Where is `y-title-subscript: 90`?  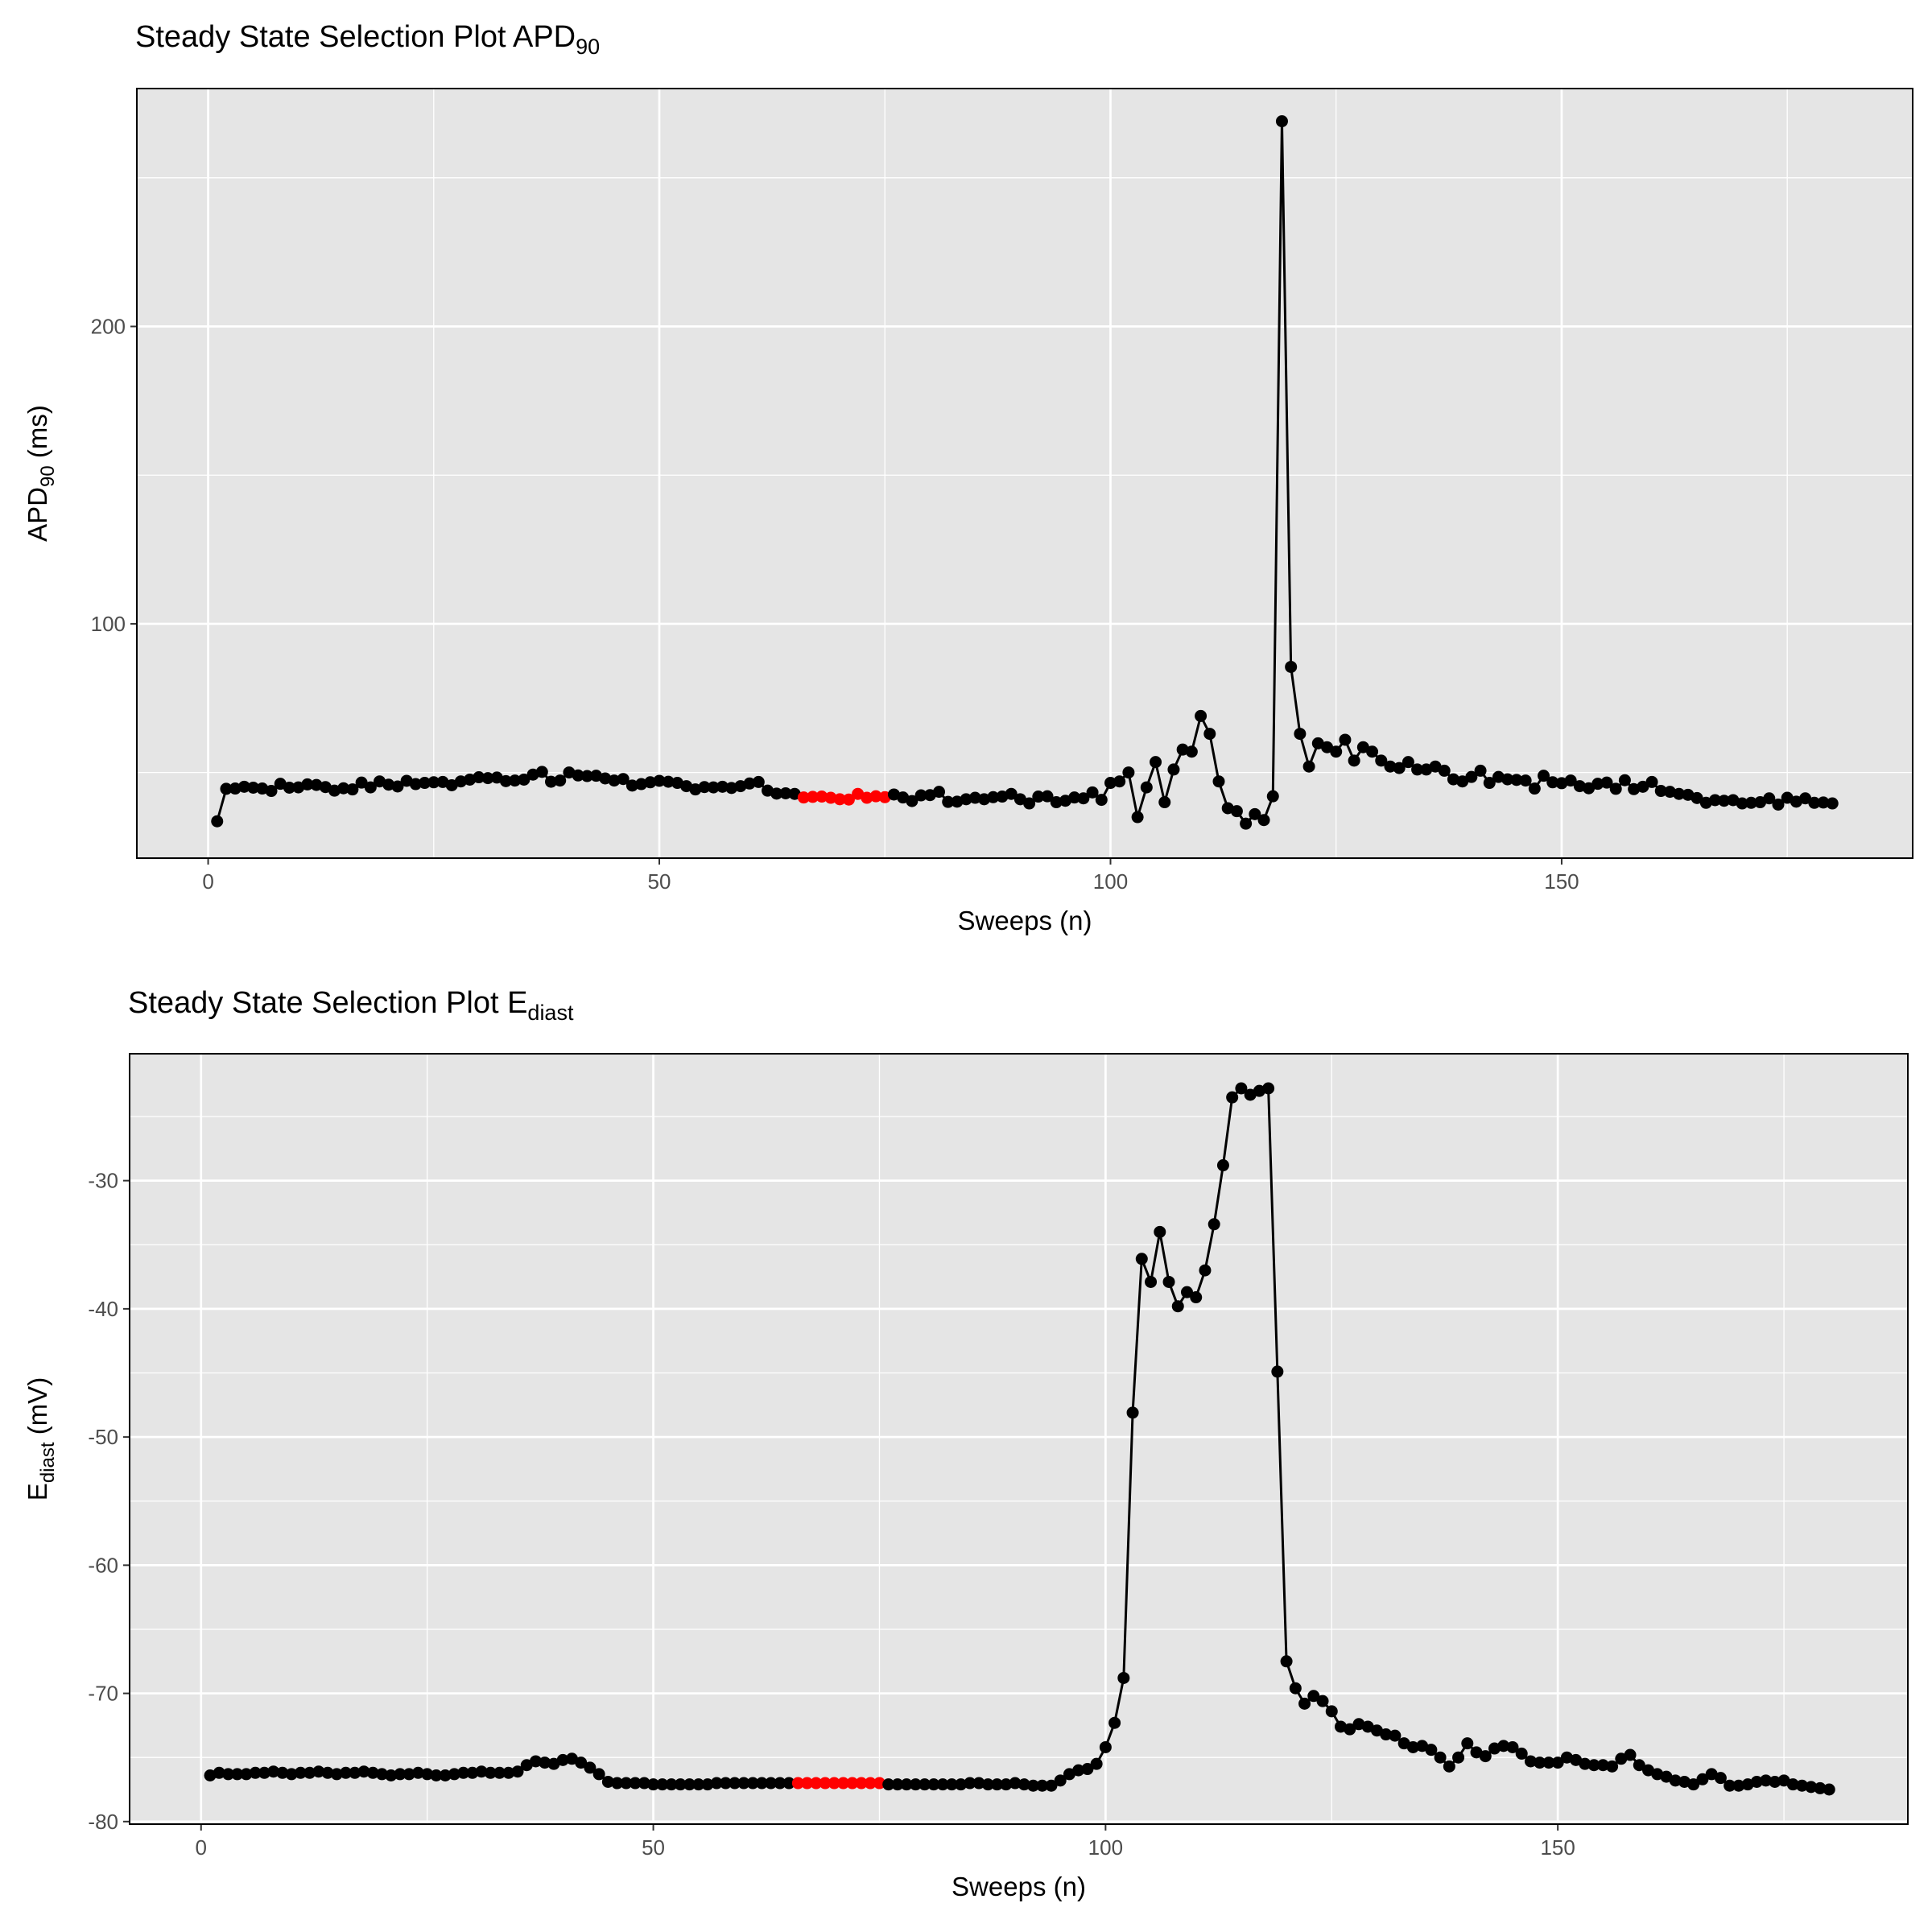 y-title-subscript: 90 is located at coordinates (48, 476).